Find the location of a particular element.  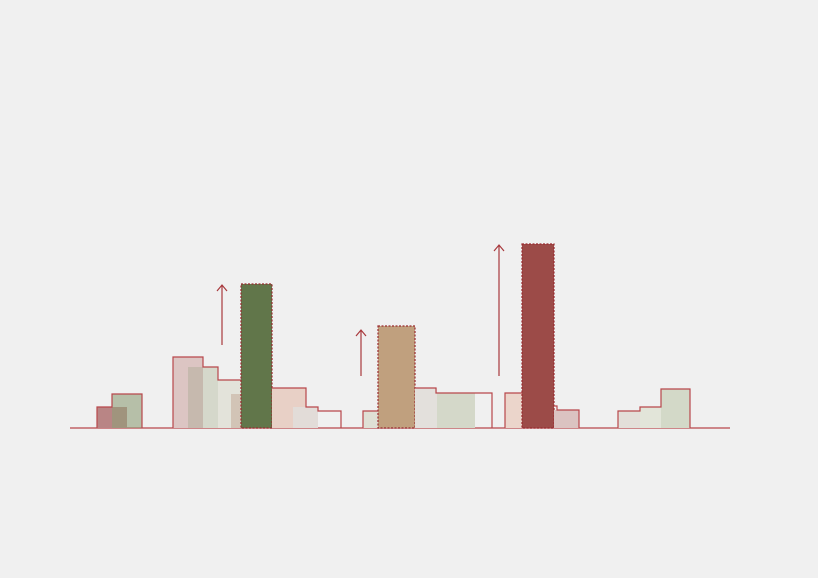

proposed-tower-green is located at coordinates (256, 356).